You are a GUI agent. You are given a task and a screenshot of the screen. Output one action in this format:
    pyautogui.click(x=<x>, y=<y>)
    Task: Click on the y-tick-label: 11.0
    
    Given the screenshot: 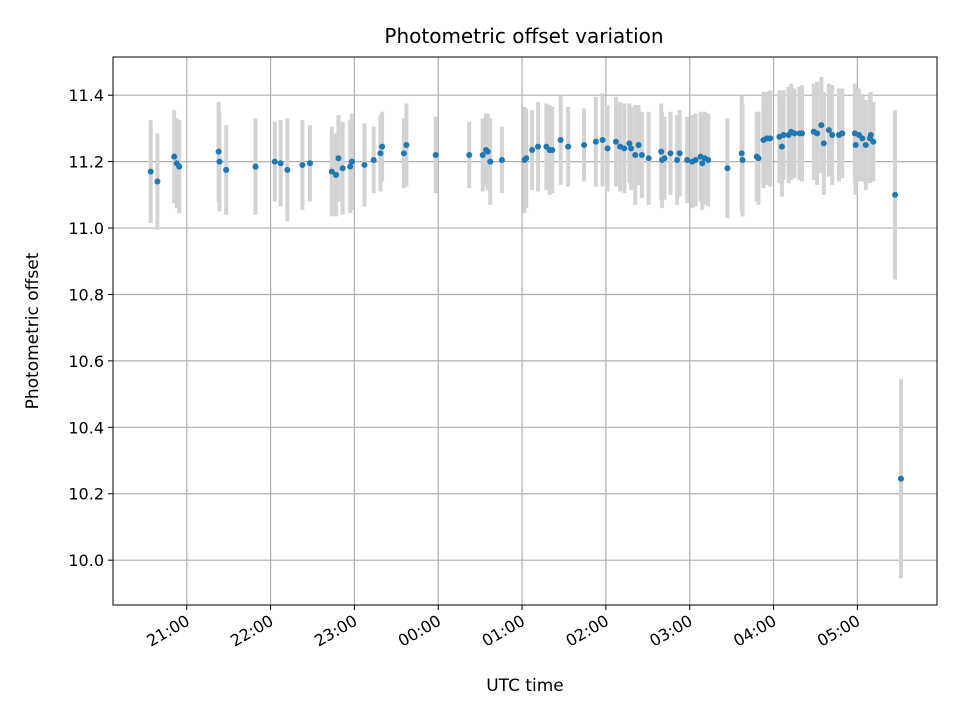 What is the action you would take?
    pyautogui.click(x=86, y=228)
    